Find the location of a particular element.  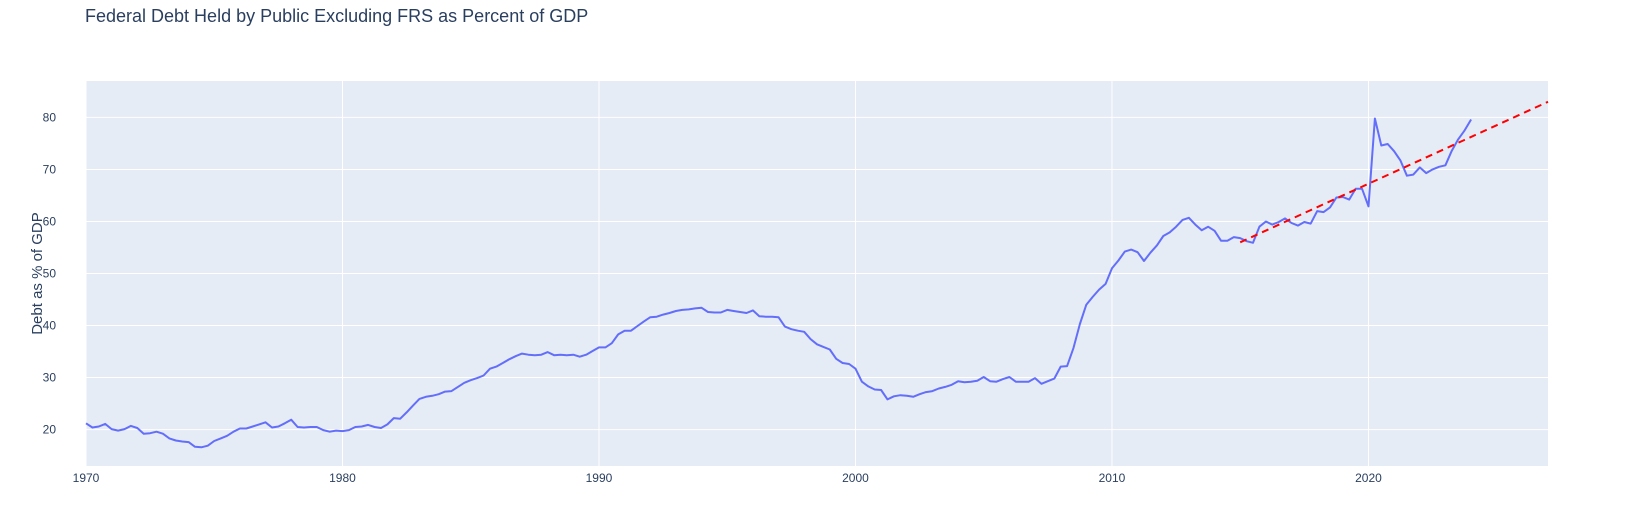

x-tick-label: 1970 is located at coordinates (86, 478).